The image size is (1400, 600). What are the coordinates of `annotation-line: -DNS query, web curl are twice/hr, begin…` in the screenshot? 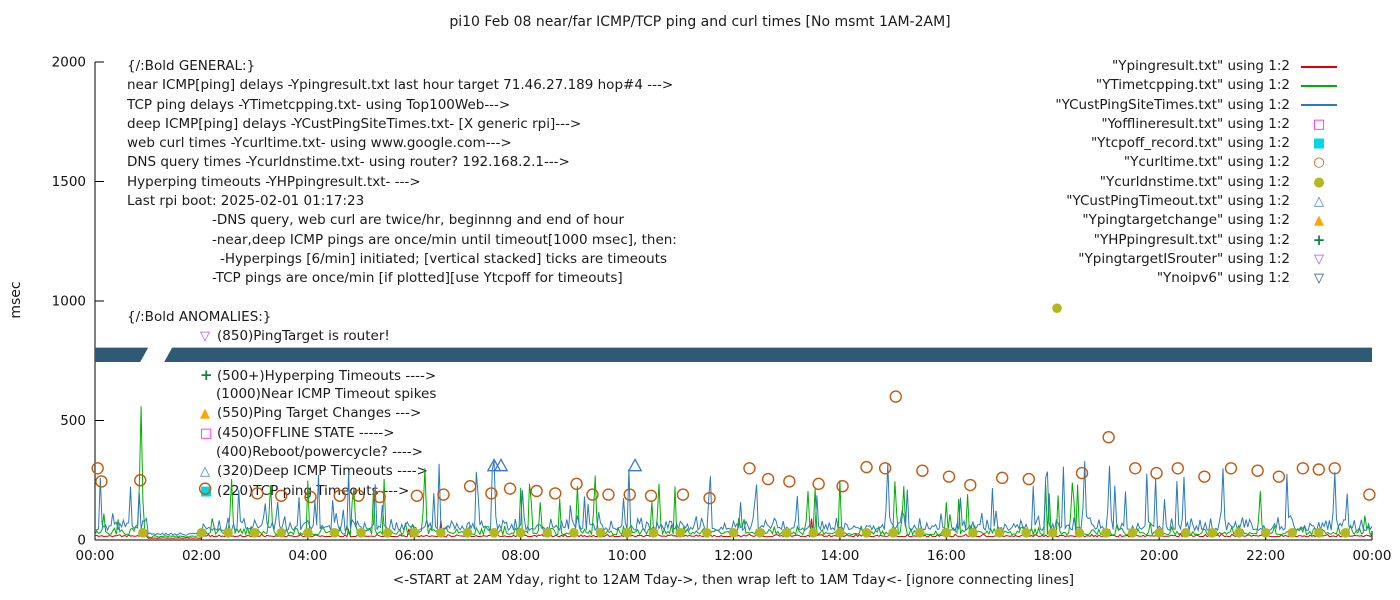 It's located at (402, 220).